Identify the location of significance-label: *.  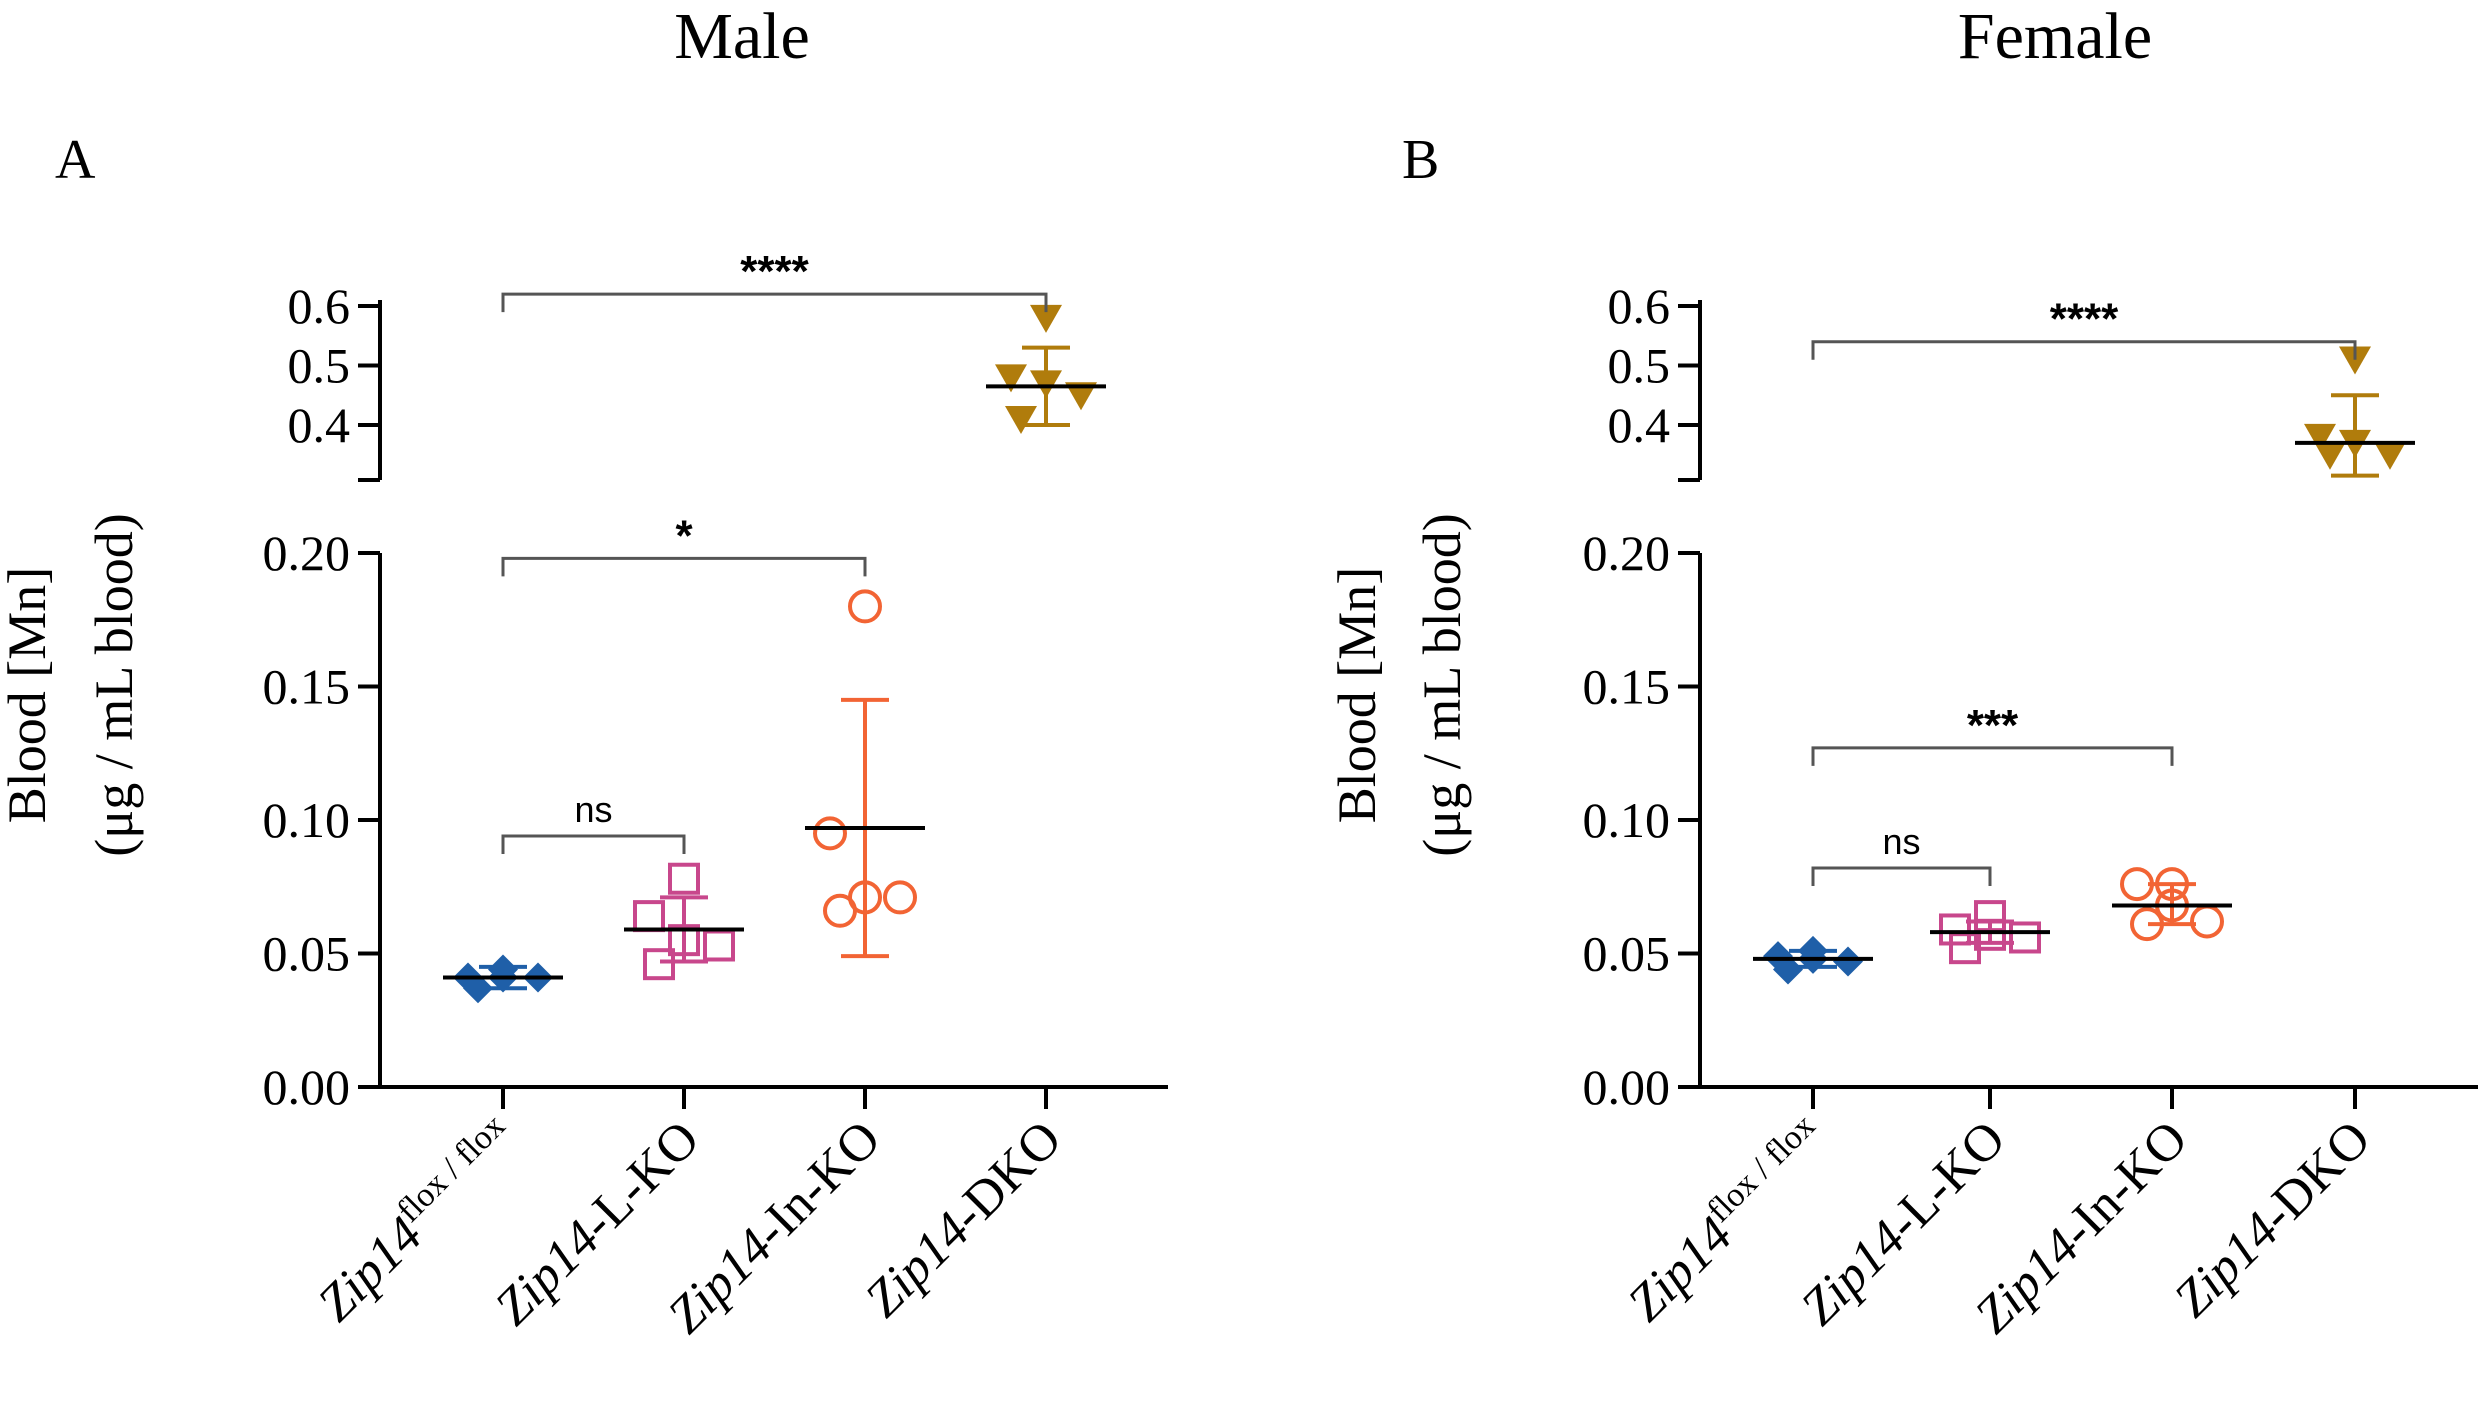
(684, 535).